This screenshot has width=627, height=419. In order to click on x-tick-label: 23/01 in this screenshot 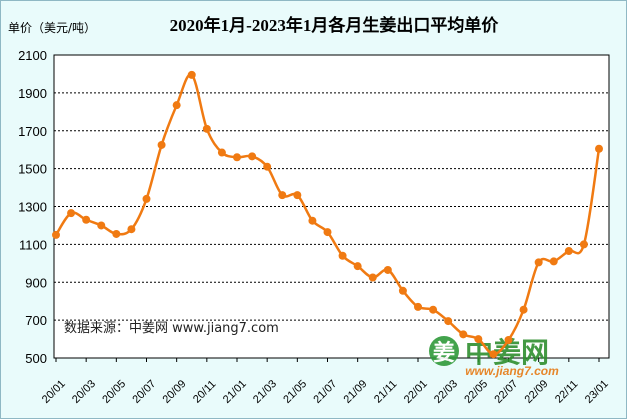, I will do `click(597, 392)`.